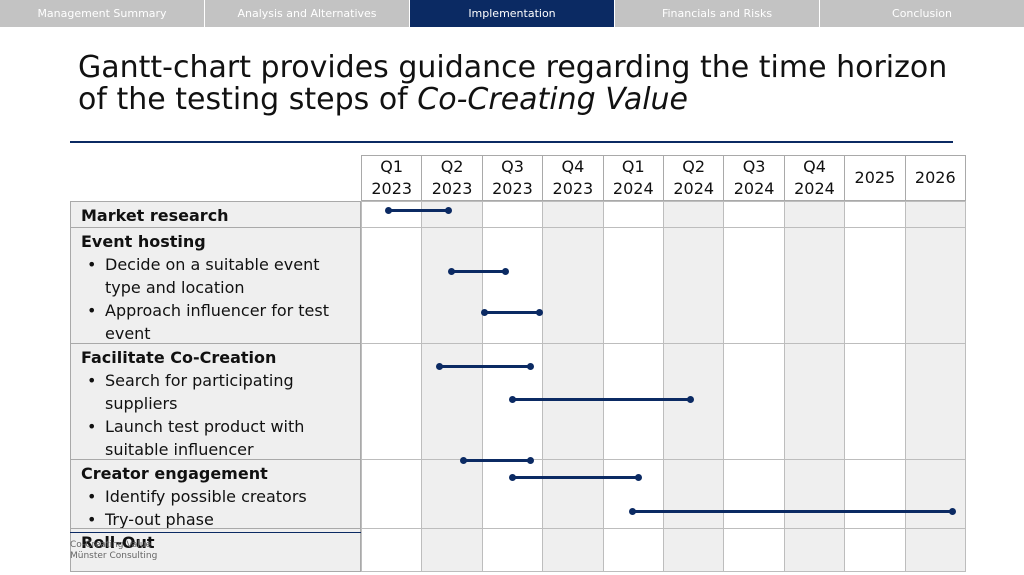 This screenshot has width=1024, height=575. What do you see at coordinates (553, 99) in the screenshot?
I see `slide-title-italic: Co-Creating Value` at bounding box center [553, 99].